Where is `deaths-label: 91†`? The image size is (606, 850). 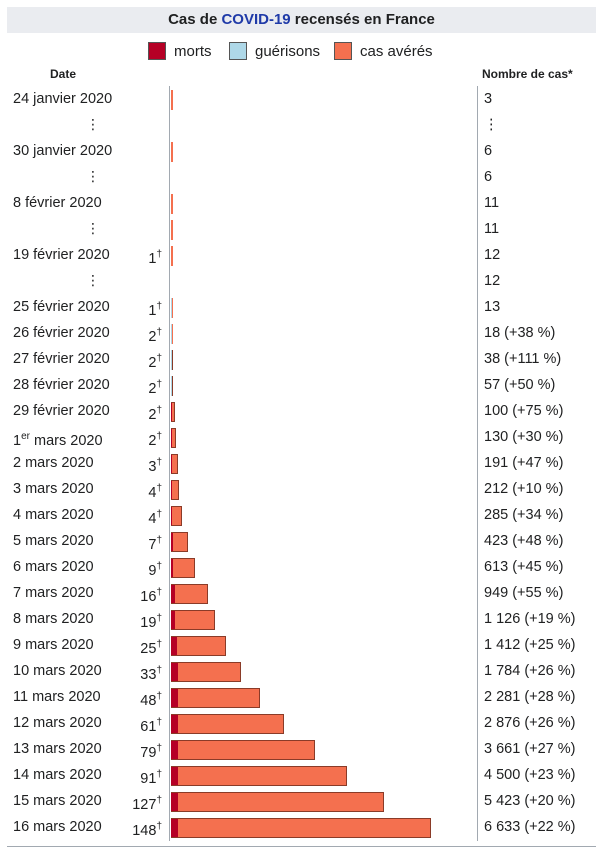
deaths-label: 91† is located at coordinates (151, 778).